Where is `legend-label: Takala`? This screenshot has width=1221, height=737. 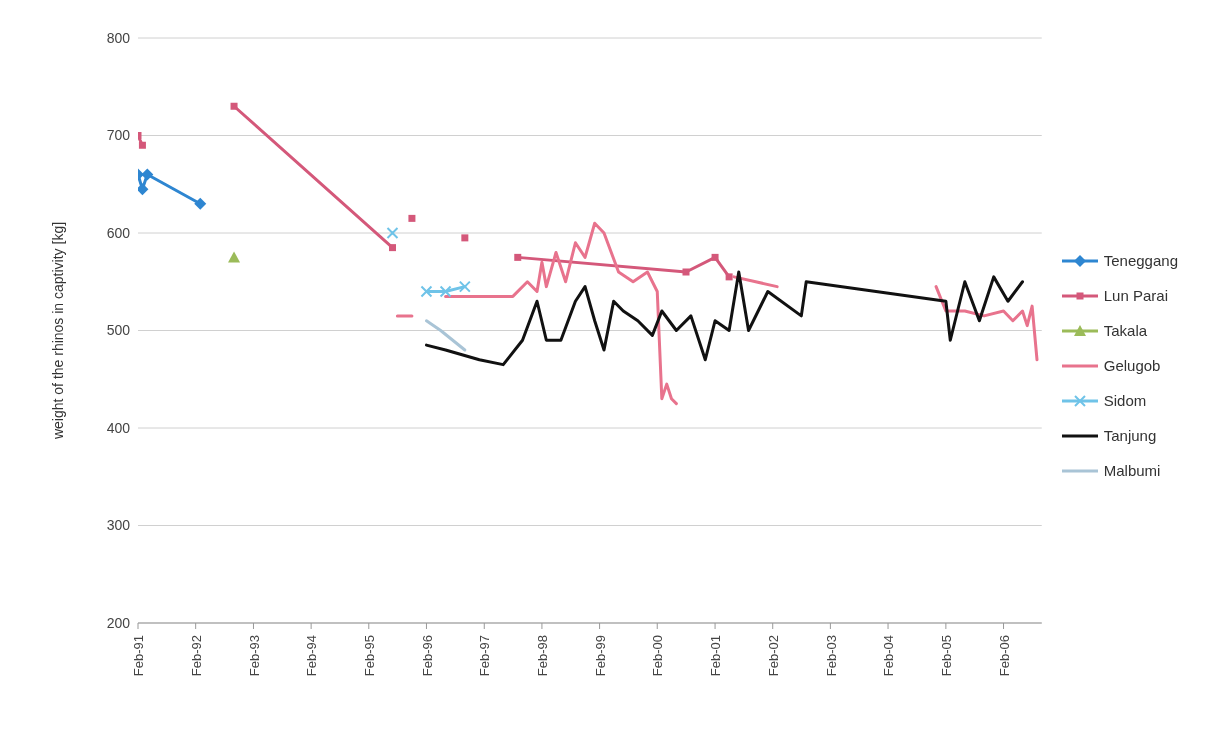
legend-label: Takala is located at coordinates (1125, 330).